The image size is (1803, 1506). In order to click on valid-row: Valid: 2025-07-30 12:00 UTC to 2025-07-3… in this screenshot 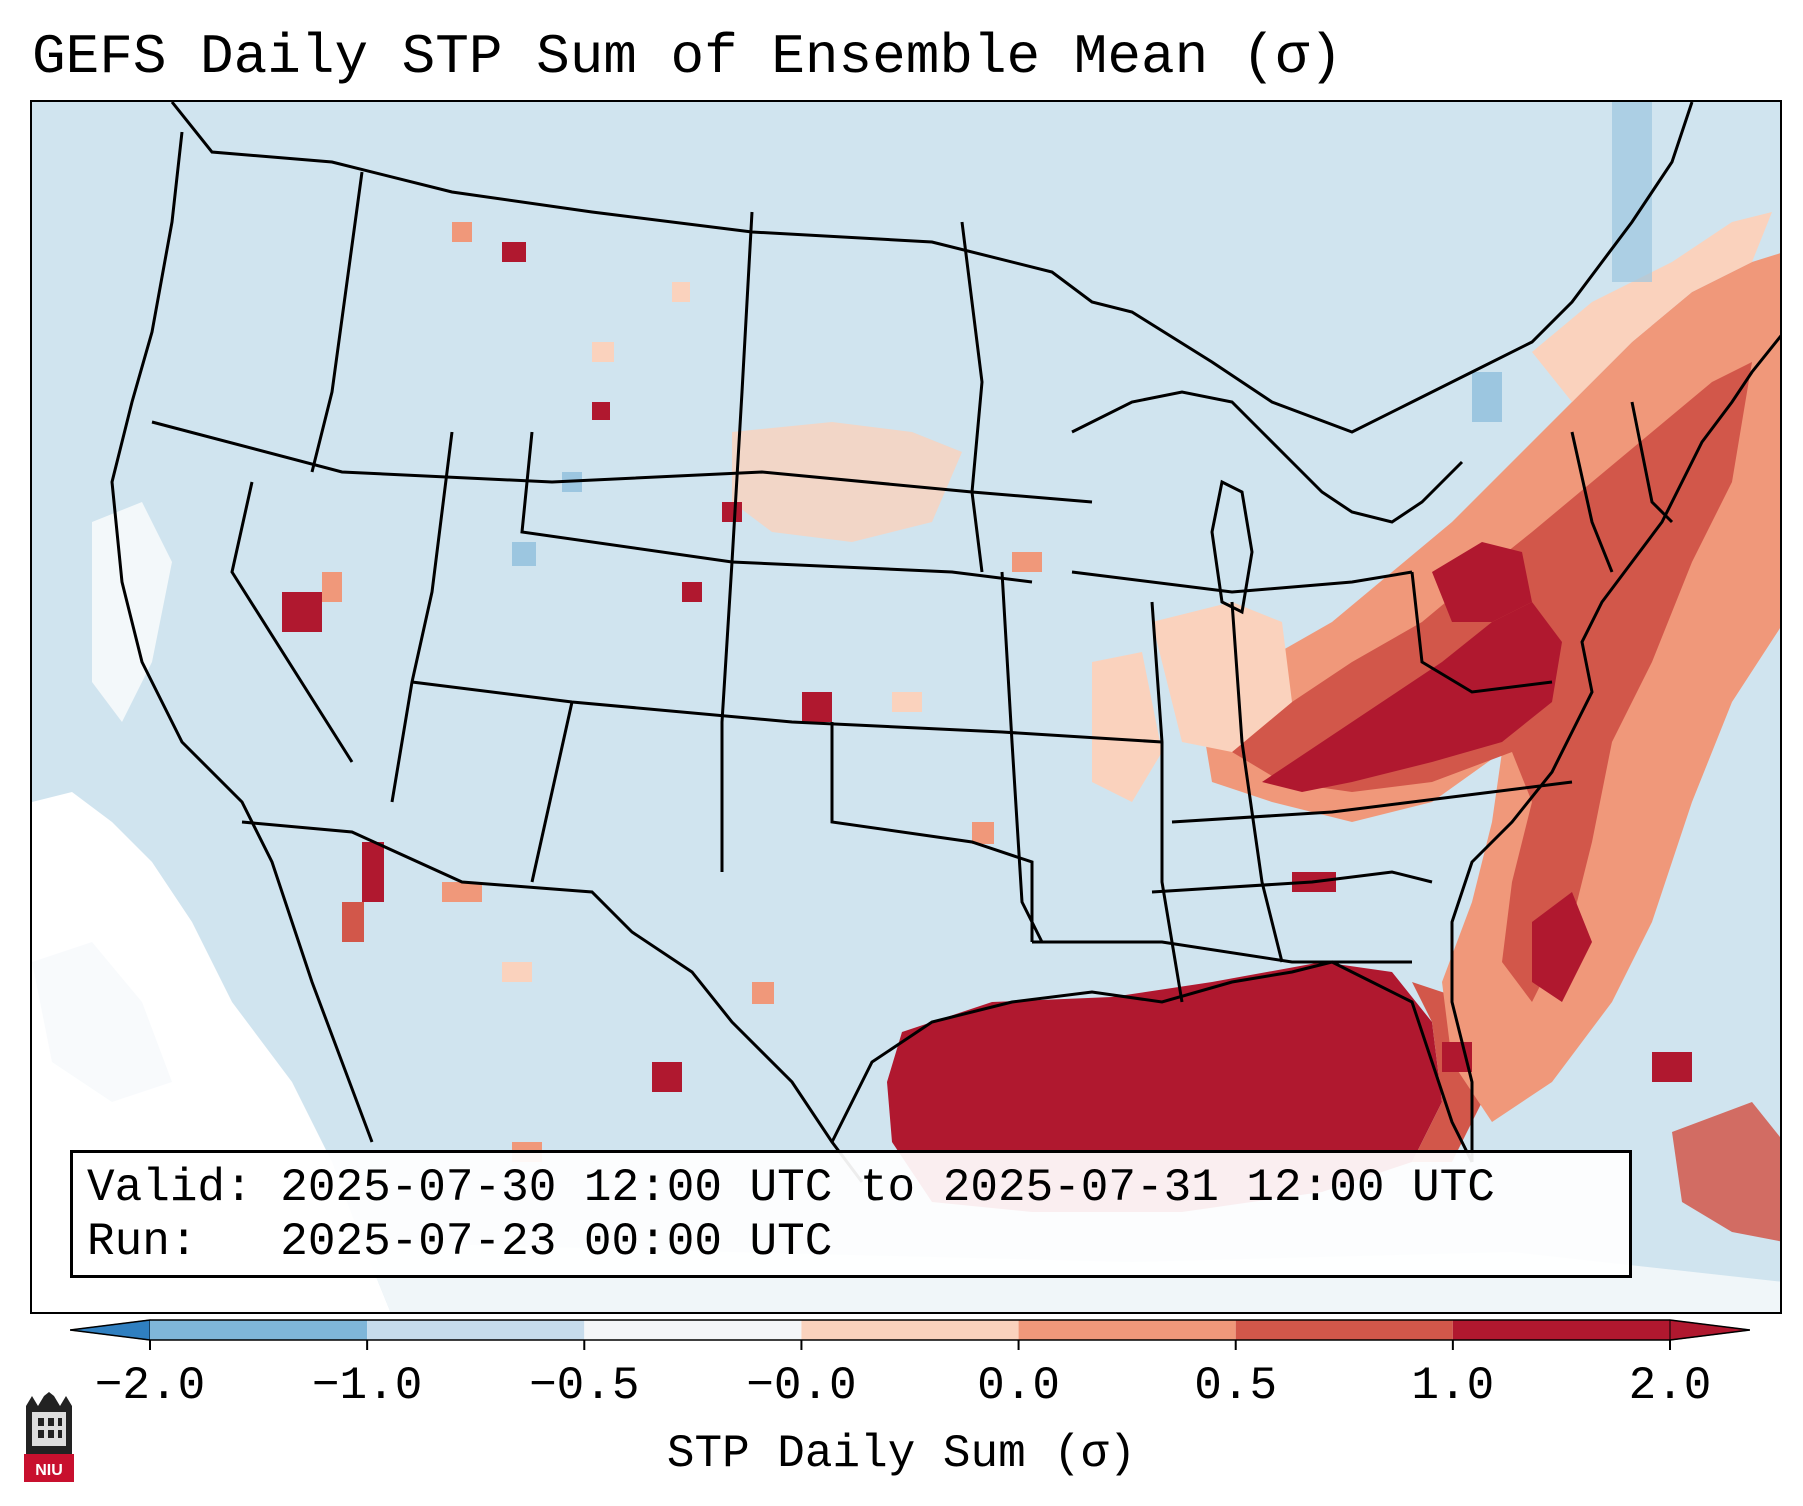, I will do `click(851, 1188)`.